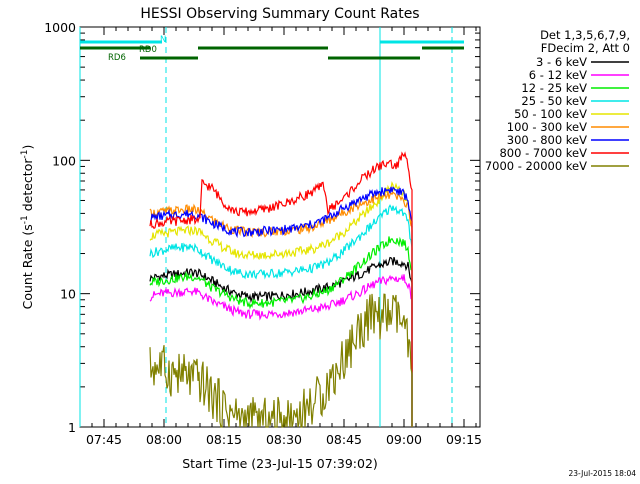 Image resolution: width=640 pixels, height=484 pixels. I want to click on legend-header-line-1: Det 1,3,5,6,7,9,, so click(585, 35).